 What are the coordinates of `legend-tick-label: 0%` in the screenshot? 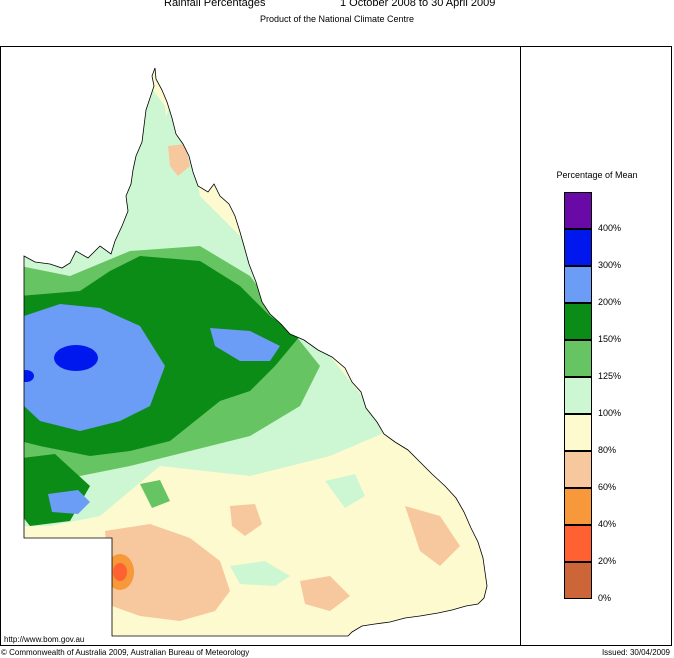 It's located at (605, 598).